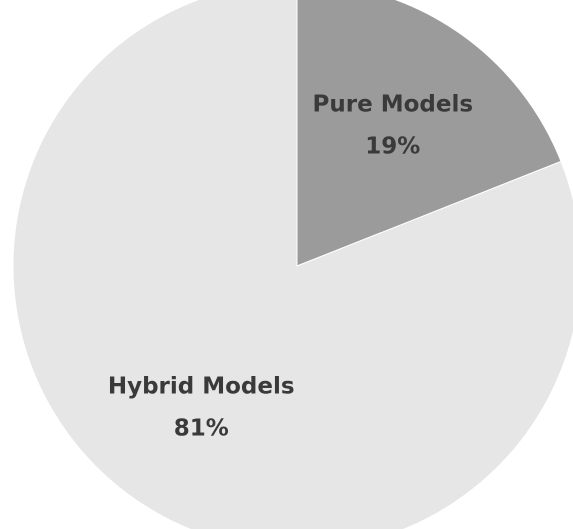 This screenshot has height=529, width=573. What do you see at coordinates (201, 428) in the screenshot?
I see `slice-value-label: 81%` at bounding box center [201, 428].